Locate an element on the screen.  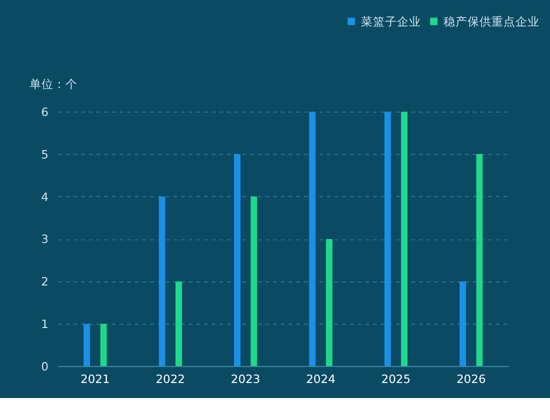
y-tick-label: 6 is located at coordinates (44, 111).